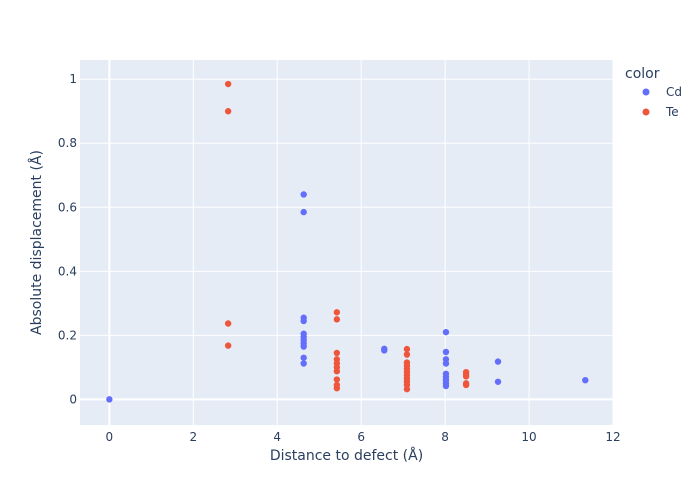  What do you see at coordinates (67, 143) in the screenshot?
I see `y-tick-label: 0.8` at bounding box center [67, 143].